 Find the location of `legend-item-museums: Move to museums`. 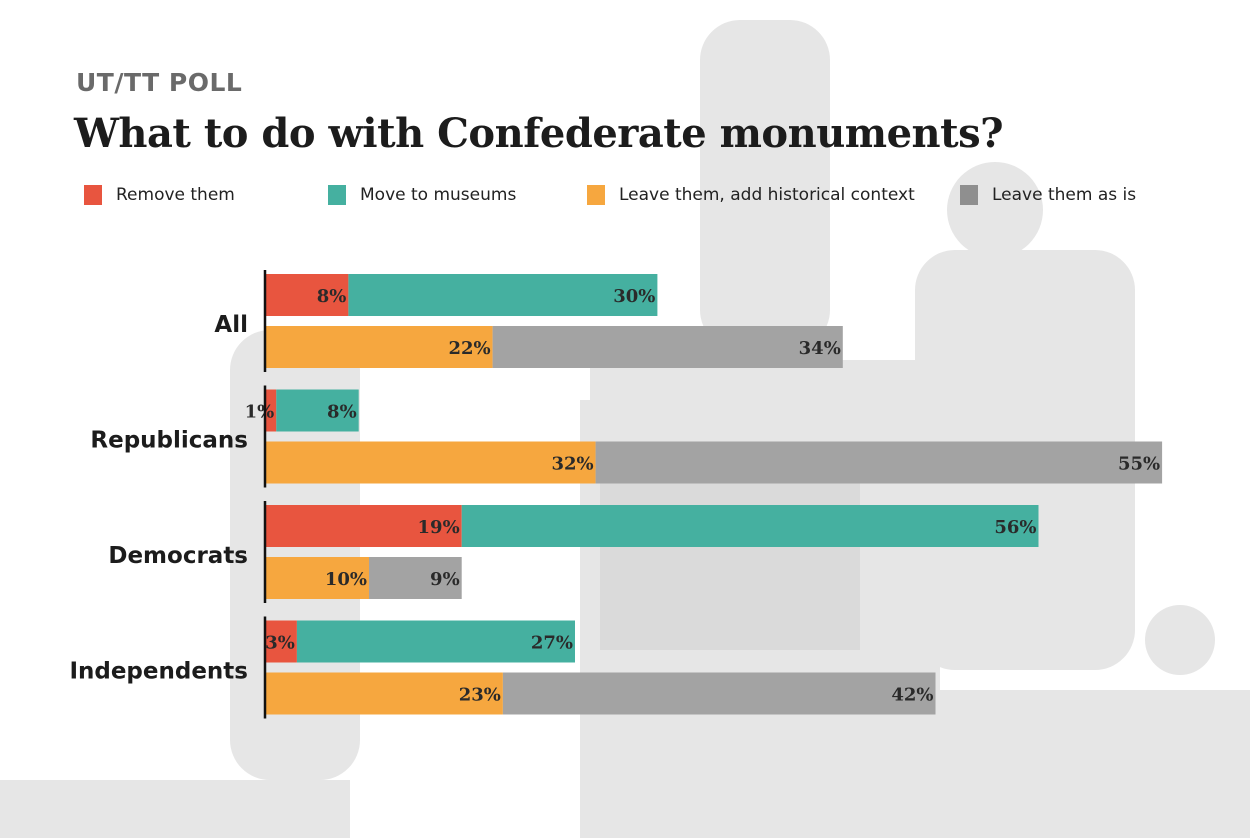

legend-item-museums: Move to museums is located at coordinates (422, 195).